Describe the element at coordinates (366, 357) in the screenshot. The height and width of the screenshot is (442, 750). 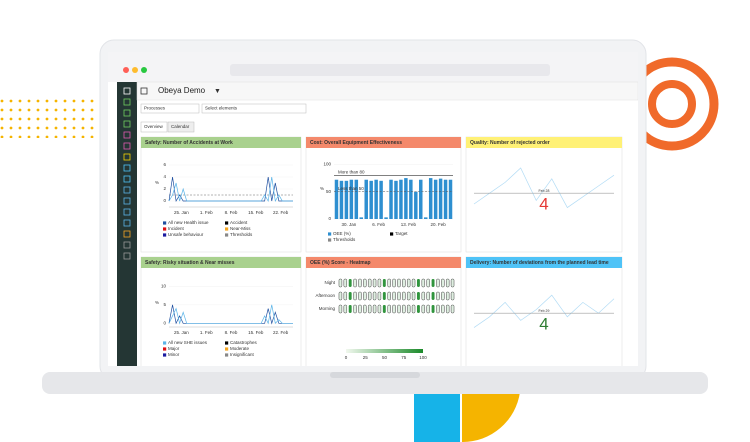
I see `scale-tick-label: 25` at that location.